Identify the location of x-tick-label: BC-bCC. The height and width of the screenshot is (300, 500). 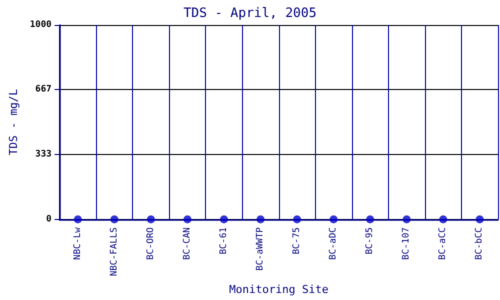
(479, 243).